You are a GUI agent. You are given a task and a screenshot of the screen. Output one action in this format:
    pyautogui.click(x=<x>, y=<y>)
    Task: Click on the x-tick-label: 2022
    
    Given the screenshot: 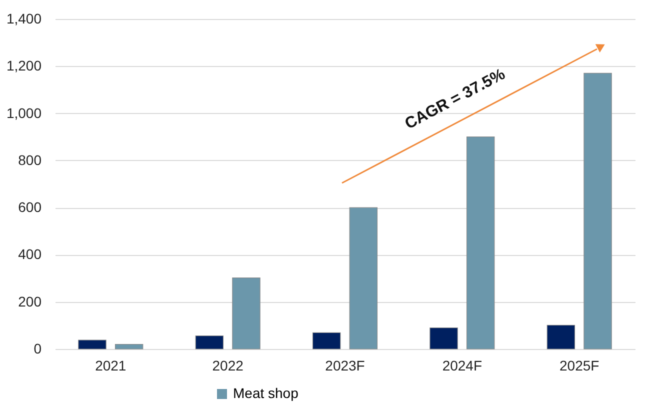 What is the action you would take?
    pyautogui.click(x=228, y=366)
    